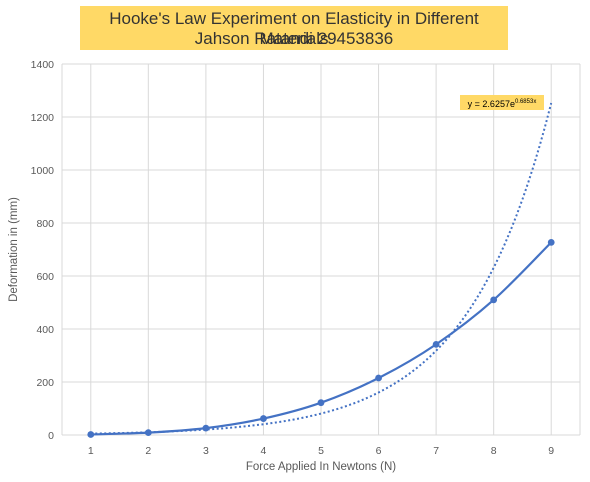 Image resolution: width=590 pixels, height=482 pixels. What do you see at coordinates (45, 224) in the screenshot?
I see `y-tick-label: 800` at bounding box center [45, 224].